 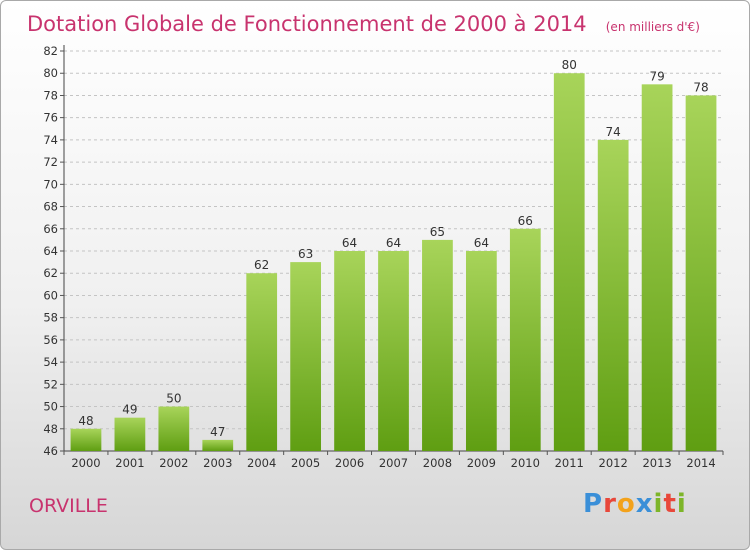 What do you see at coordinates (626, 504) in the screenshot?
I see `logo-letter: o` at bounding box center [626, 504].